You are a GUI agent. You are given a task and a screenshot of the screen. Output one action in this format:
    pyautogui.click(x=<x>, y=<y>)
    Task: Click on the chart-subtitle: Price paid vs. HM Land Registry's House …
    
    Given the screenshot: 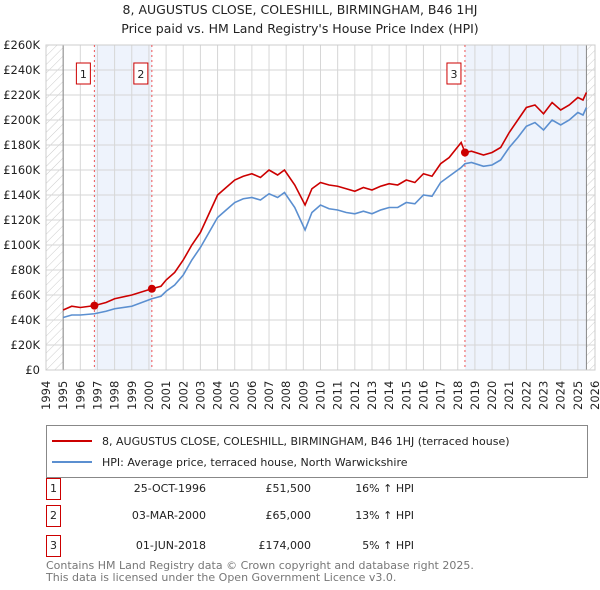 What is the action you would take?
    pyautogui.click(x=300, y=28)
    